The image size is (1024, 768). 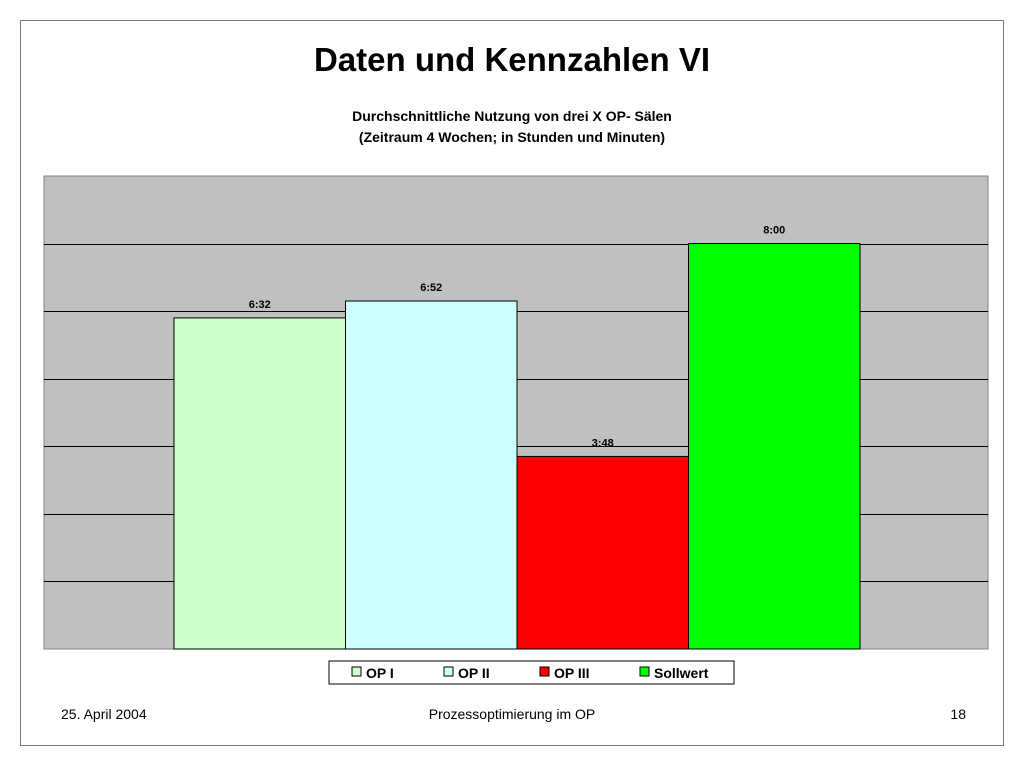 What do you see at coordinates (512, 59) in the screenshot?
I see `slide-title: Daten und Kennzahlen VI` at bounding box center [512, 59].